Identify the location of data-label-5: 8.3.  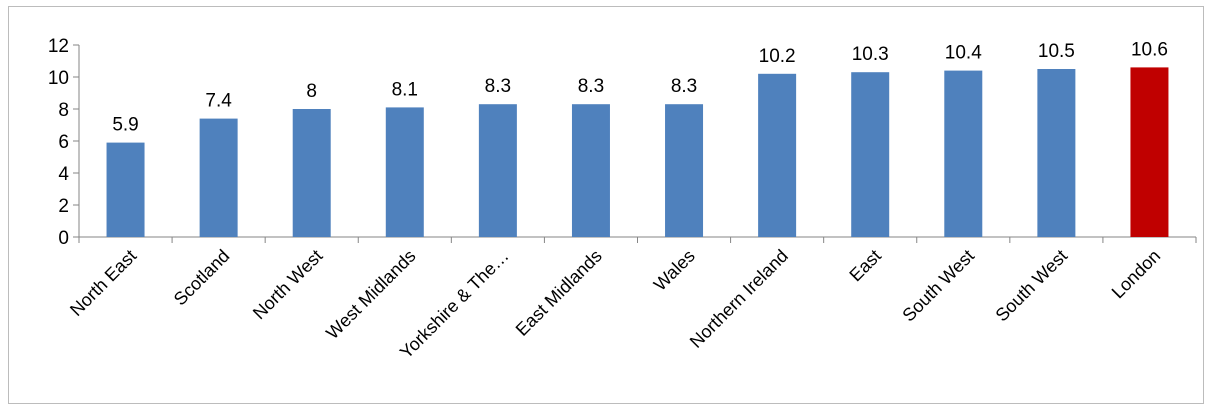
(591, 86).